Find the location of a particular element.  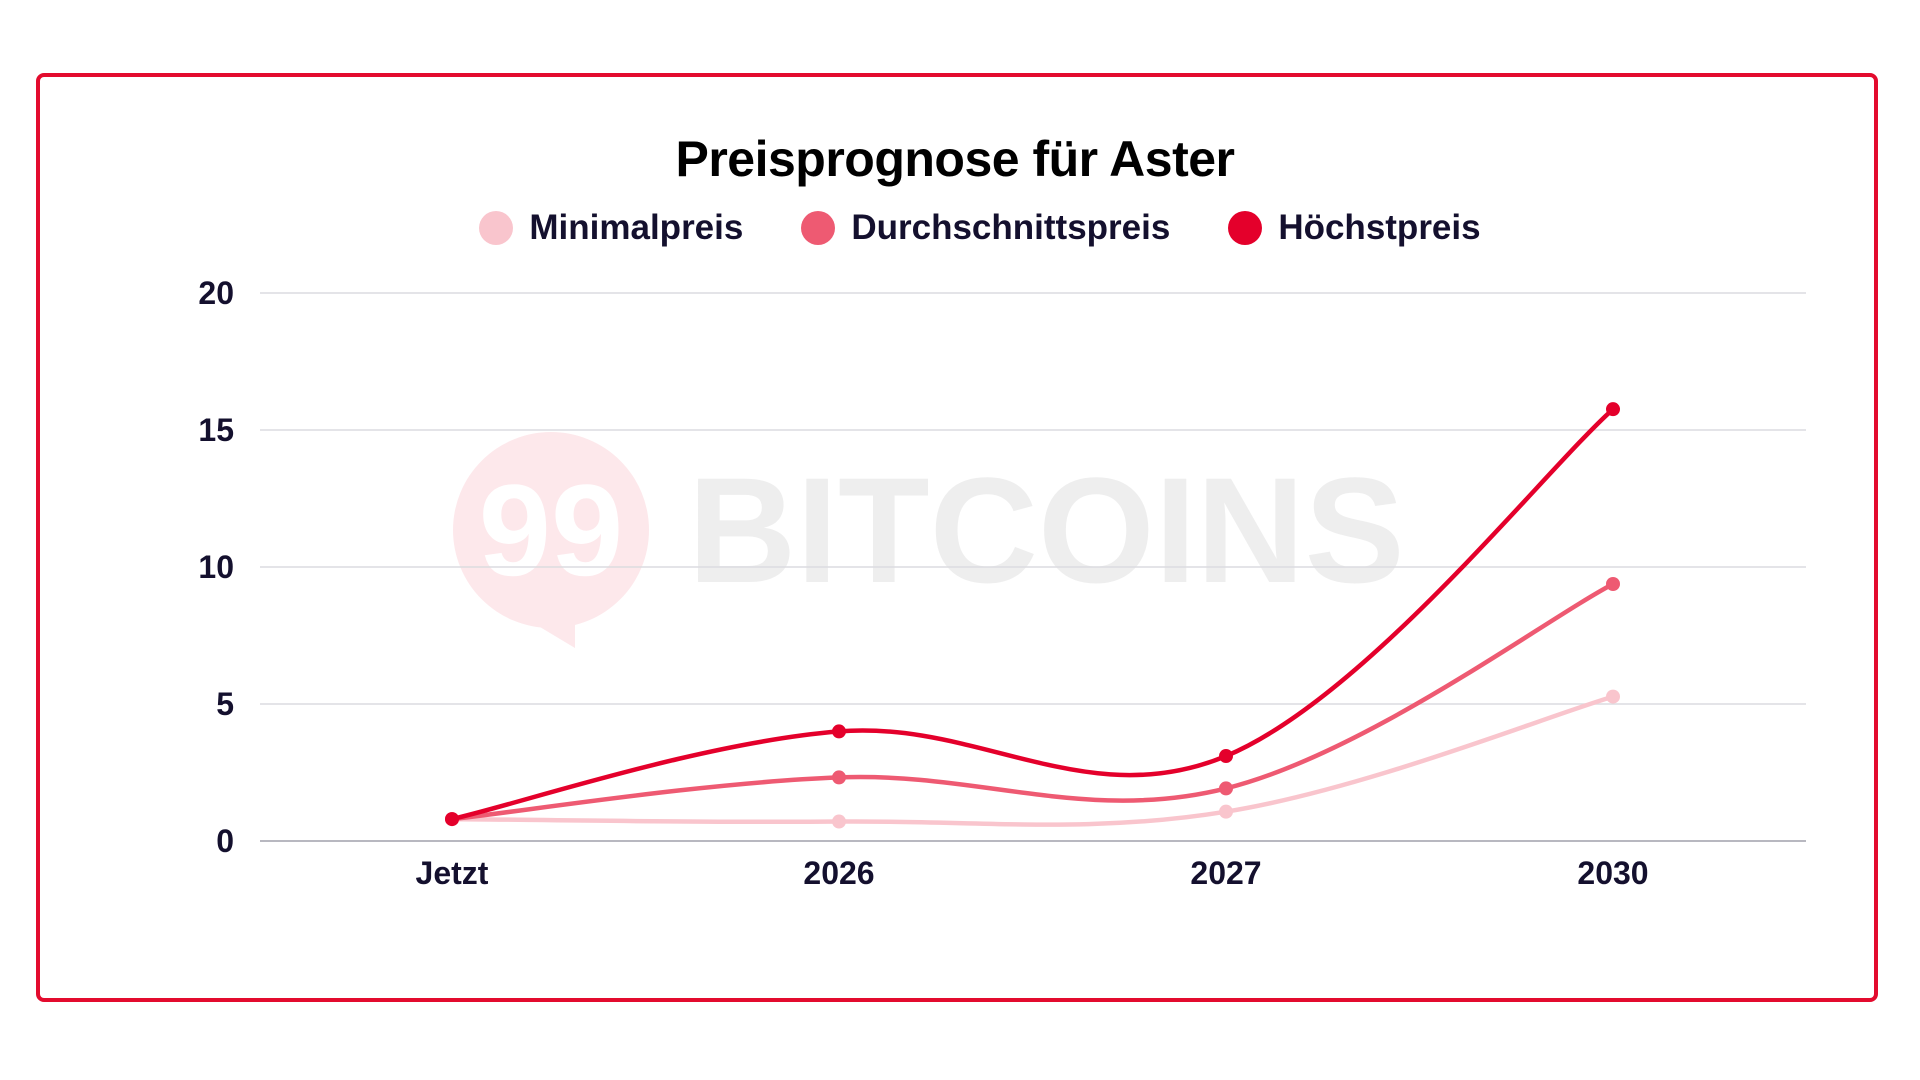

x-tick-label: 2030 is located at coordinates (1612, 873).